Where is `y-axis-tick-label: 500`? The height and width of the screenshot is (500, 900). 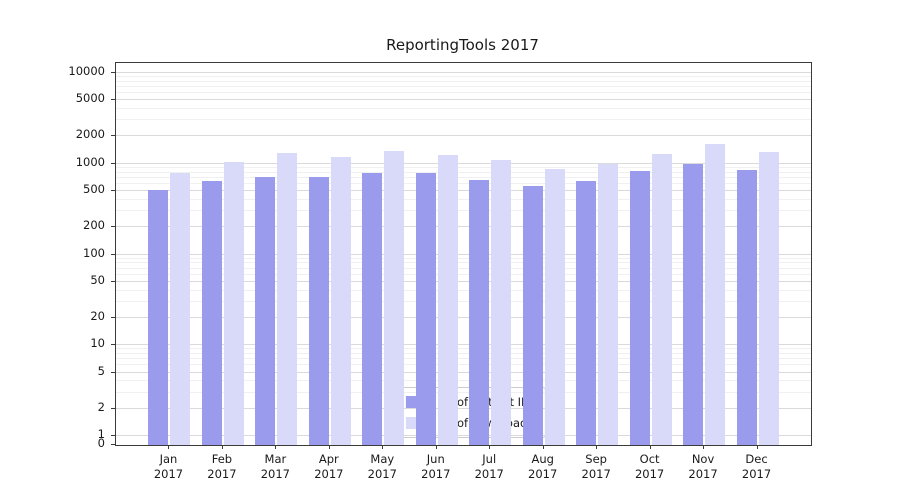
y-axis-tick-label: 500 is located at coordinates (94, 189).